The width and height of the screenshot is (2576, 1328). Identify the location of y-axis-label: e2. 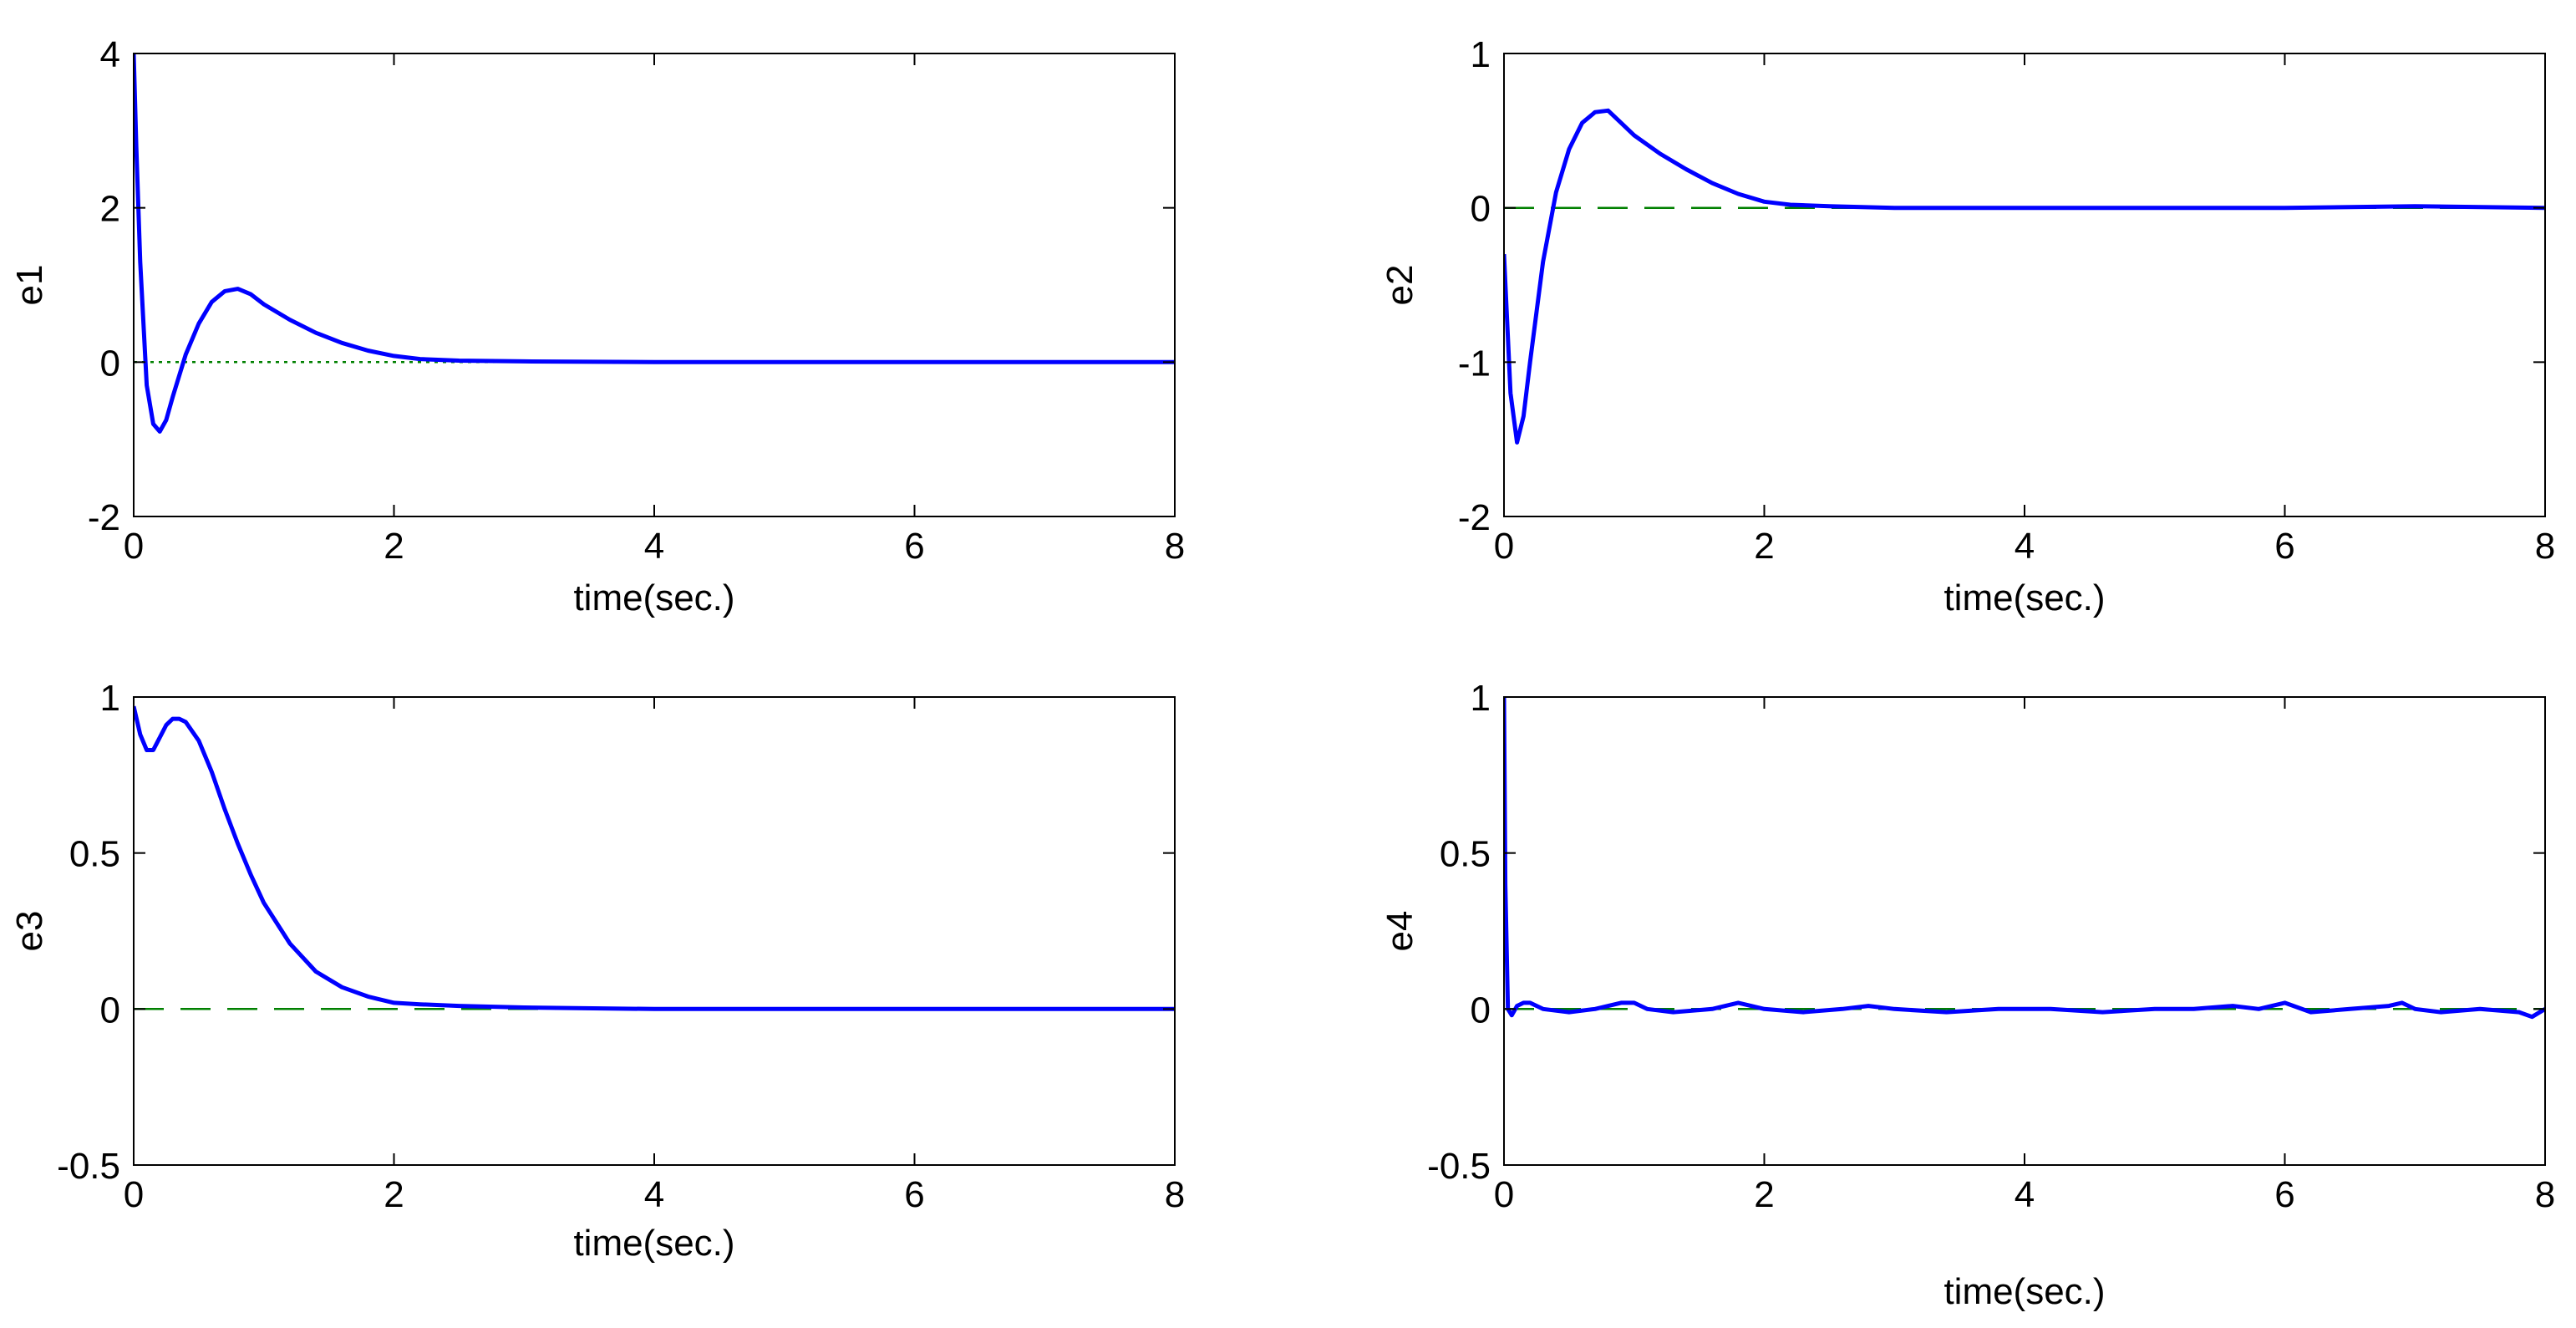
(1399, 285).